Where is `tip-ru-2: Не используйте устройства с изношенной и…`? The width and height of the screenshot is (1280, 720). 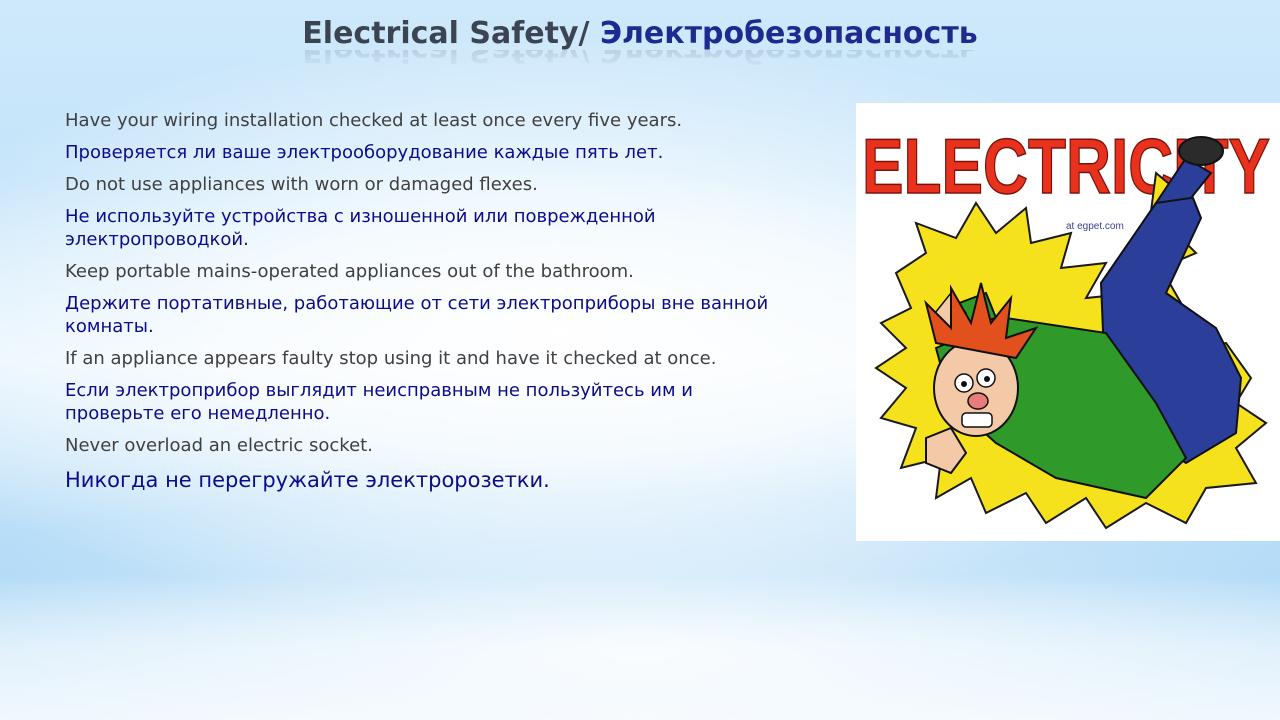
tip-ru-2: Не используйте устройства с изношенной и… is located at coordinates (360, 228).